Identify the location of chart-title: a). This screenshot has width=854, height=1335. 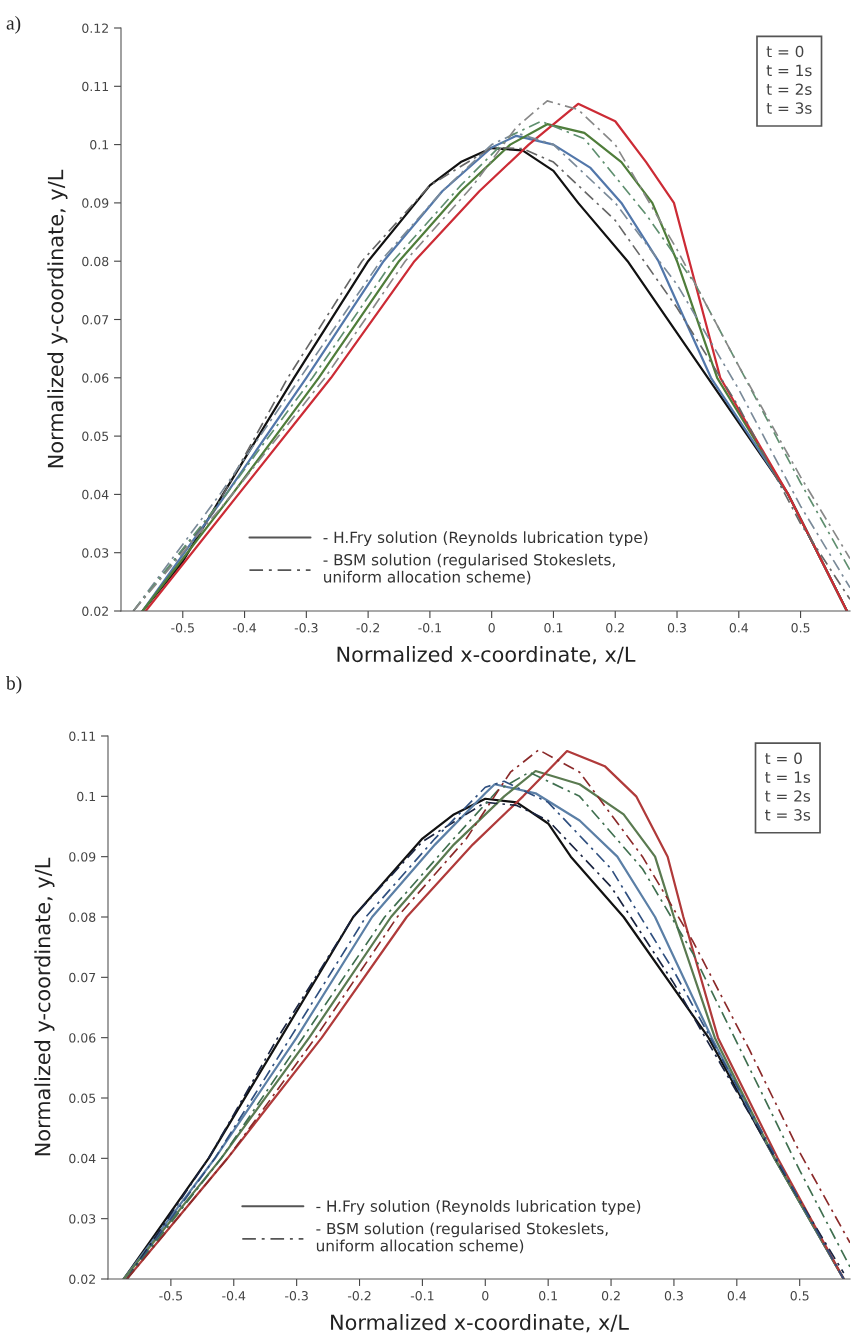
(13, 25).